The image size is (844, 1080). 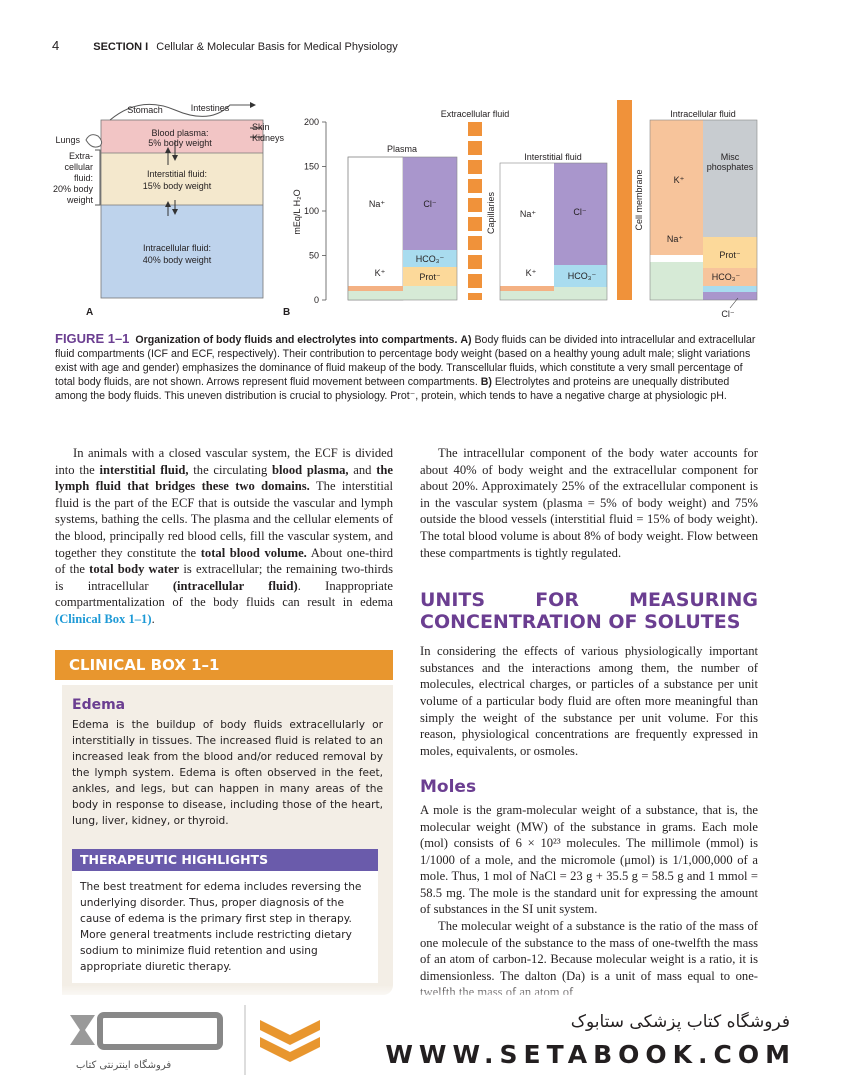 What do you see at coordinates (703, 114) in the screenshot?
I see `label: Intracellular fluid` at bounding box center [703, 114].